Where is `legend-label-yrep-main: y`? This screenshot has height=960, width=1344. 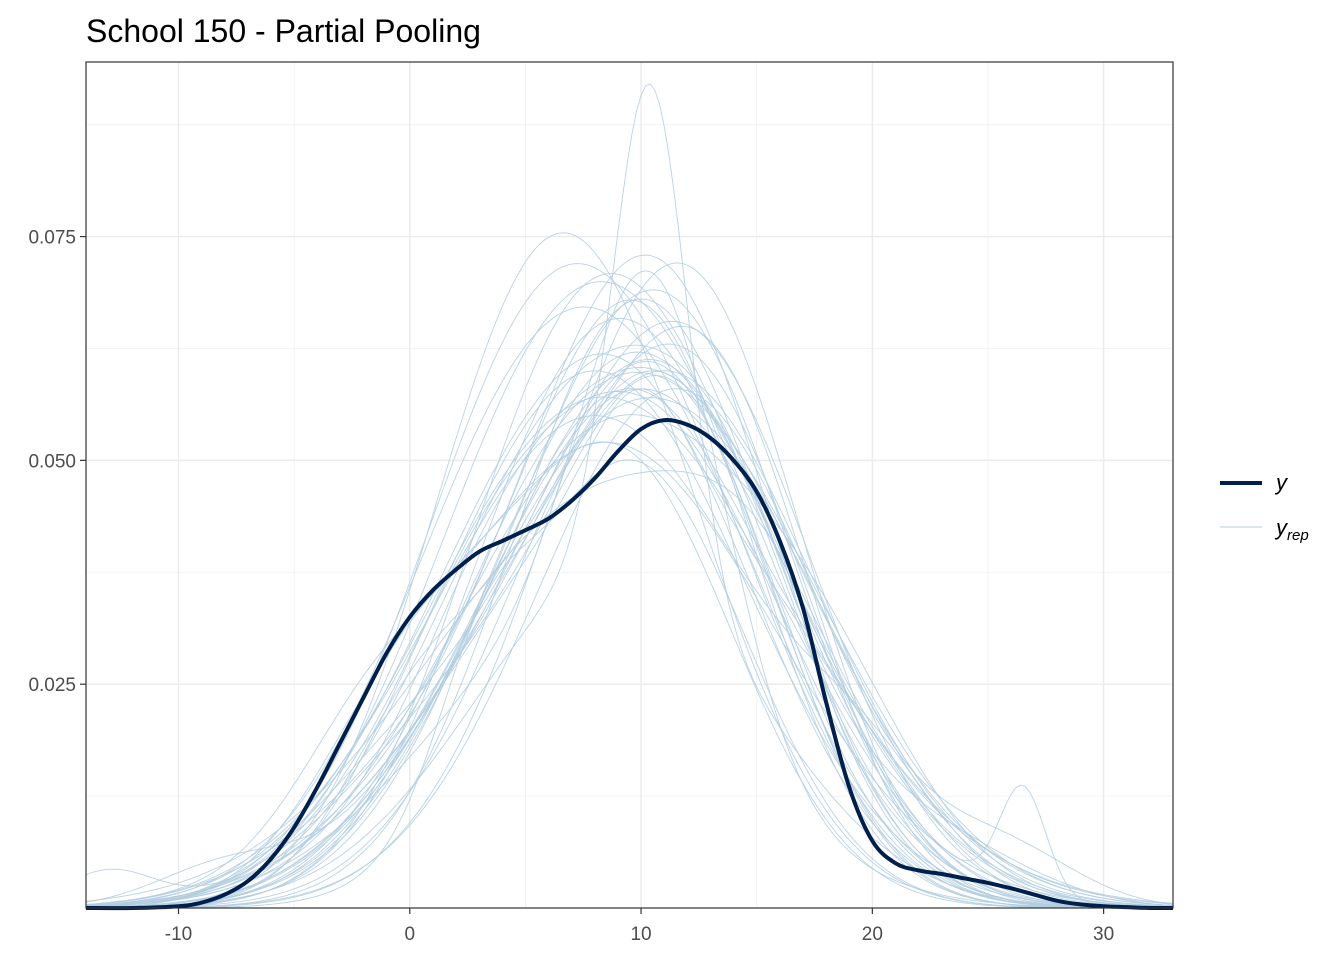
legend-label-yrep-main: y is located at coordinates (1281, 527).